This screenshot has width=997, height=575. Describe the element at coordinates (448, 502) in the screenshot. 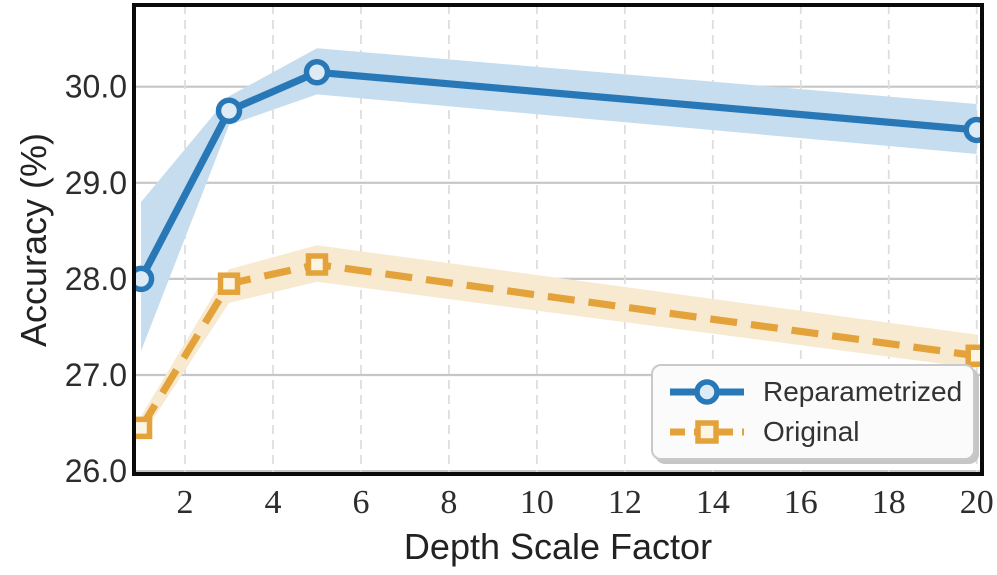

I see `x-tick-label: 8` at that location.